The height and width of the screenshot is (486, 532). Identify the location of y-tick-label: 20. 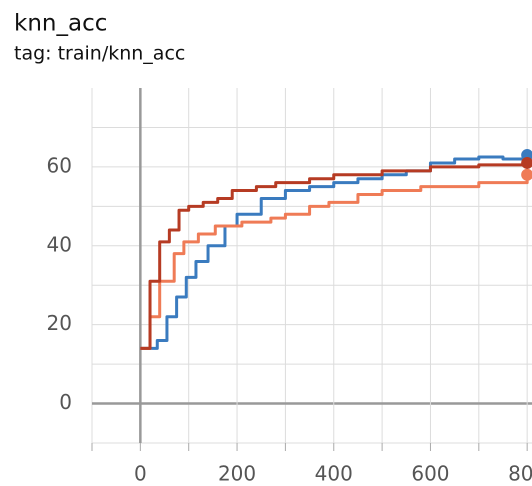
(59, 323).